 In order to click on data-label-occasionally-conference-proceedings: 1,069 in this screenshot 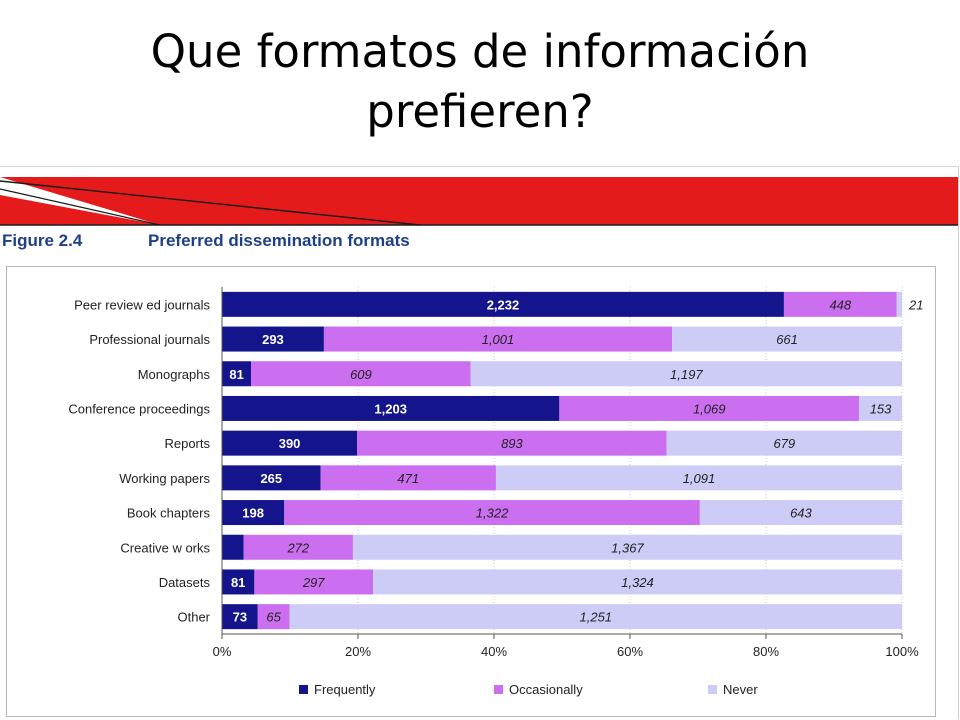, I will do `click(709, 408)`.